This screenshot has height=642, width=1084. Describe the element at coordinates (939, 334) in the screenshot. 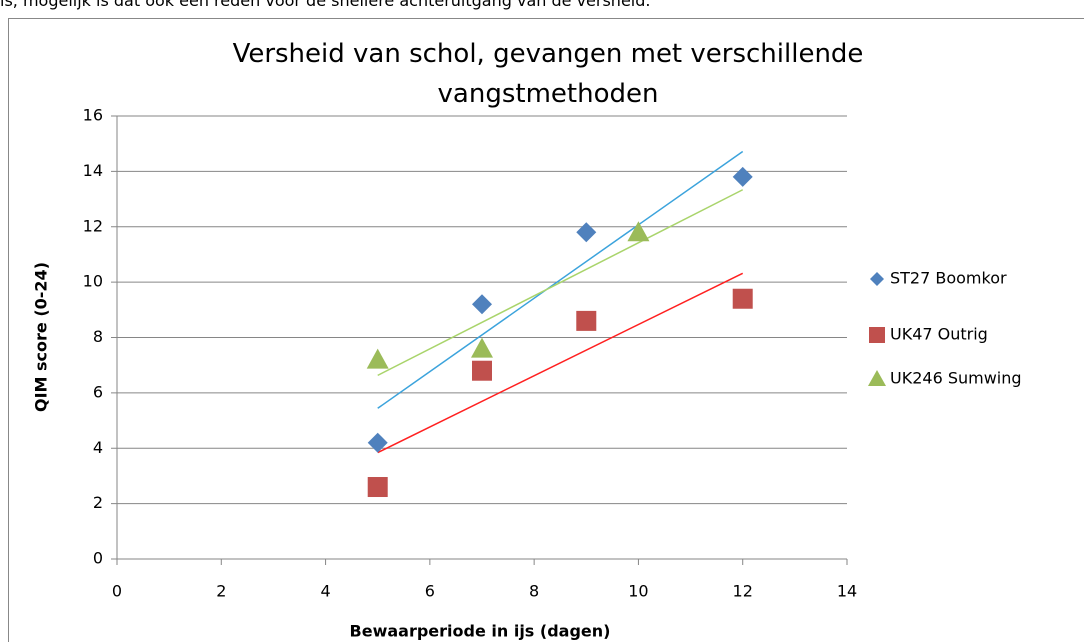

I see `legend-label: UK47 Outrig` at that location.